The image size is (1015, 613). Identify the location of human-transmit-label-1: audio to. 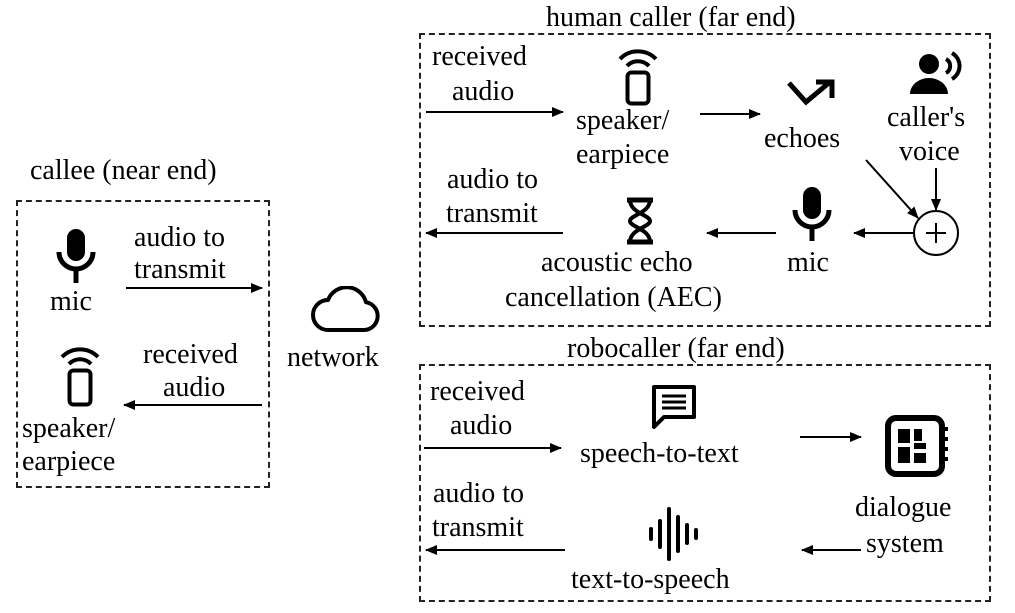
(492, 179).